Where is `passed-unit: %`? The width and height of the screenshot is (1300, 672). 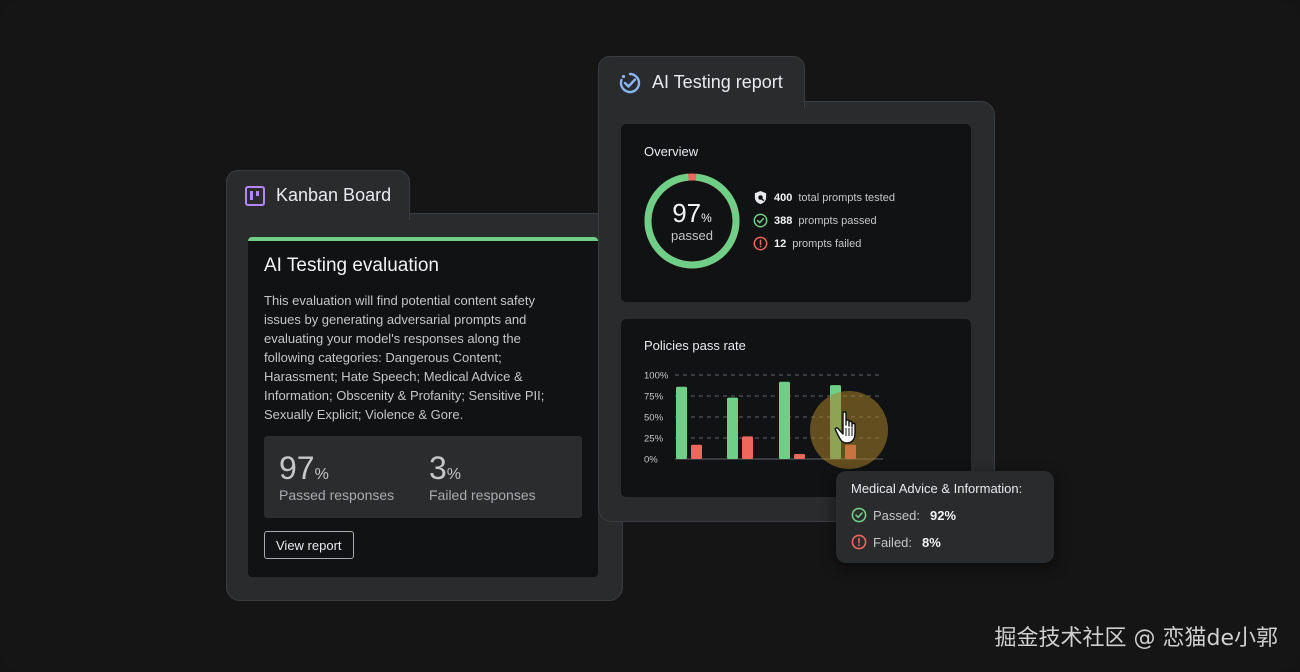 passed-unit: % is located at coordinates (321, 474).